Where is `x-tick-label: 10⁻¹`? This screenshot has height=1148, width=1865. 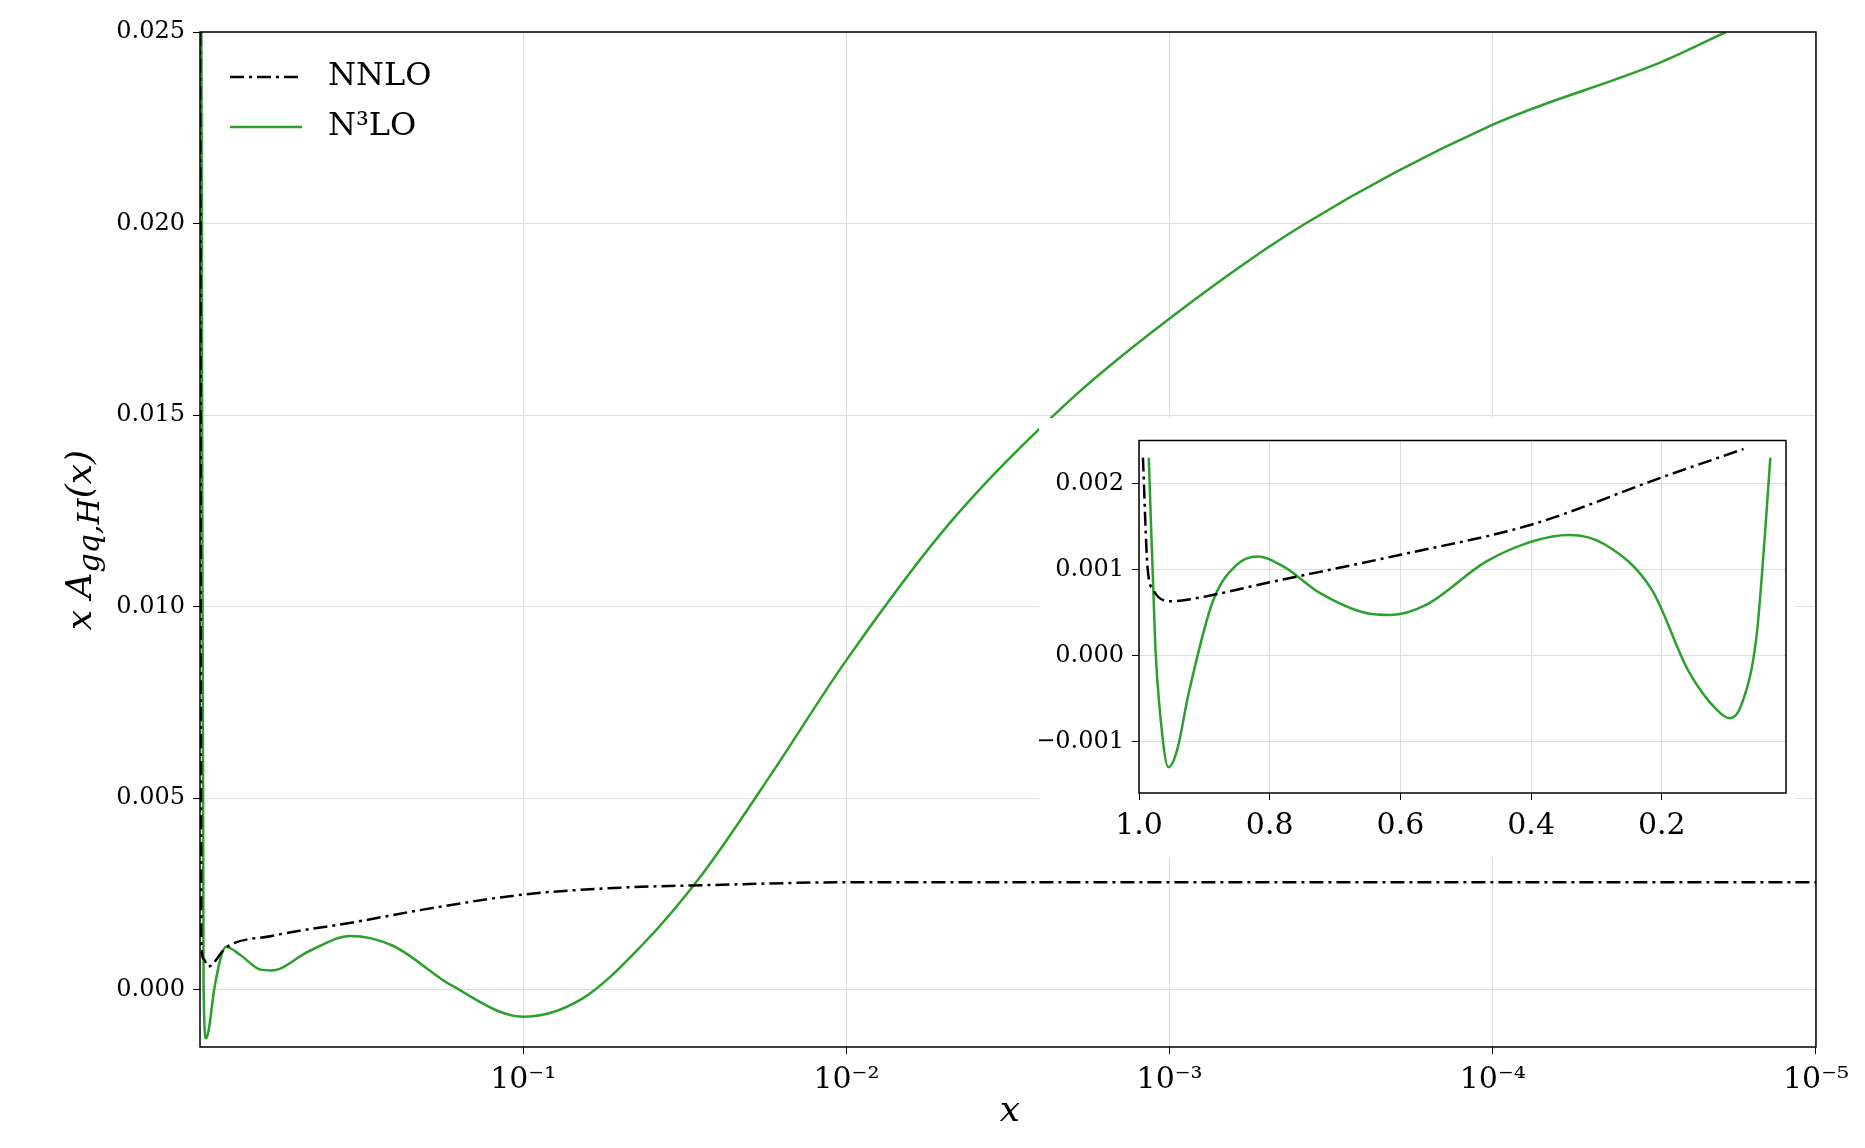
x-tick-label: 10⁻¹ is located at coordinates (523, 1077).